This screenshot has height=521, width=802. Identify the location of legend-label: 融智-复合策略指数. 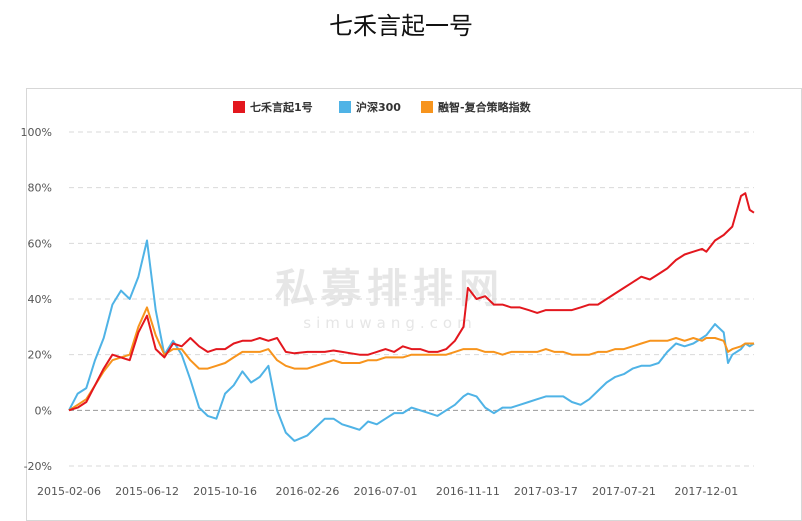
(485, 107).